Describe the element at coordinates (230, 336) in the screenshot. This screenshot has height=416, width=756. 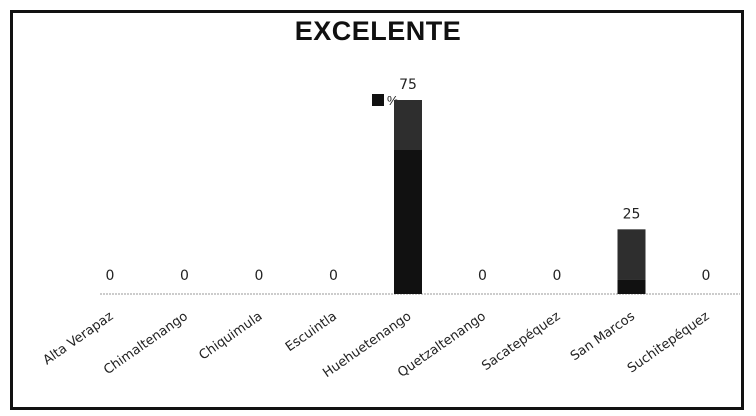
I see `x-tick-label-2: Chiquimula` at that location.